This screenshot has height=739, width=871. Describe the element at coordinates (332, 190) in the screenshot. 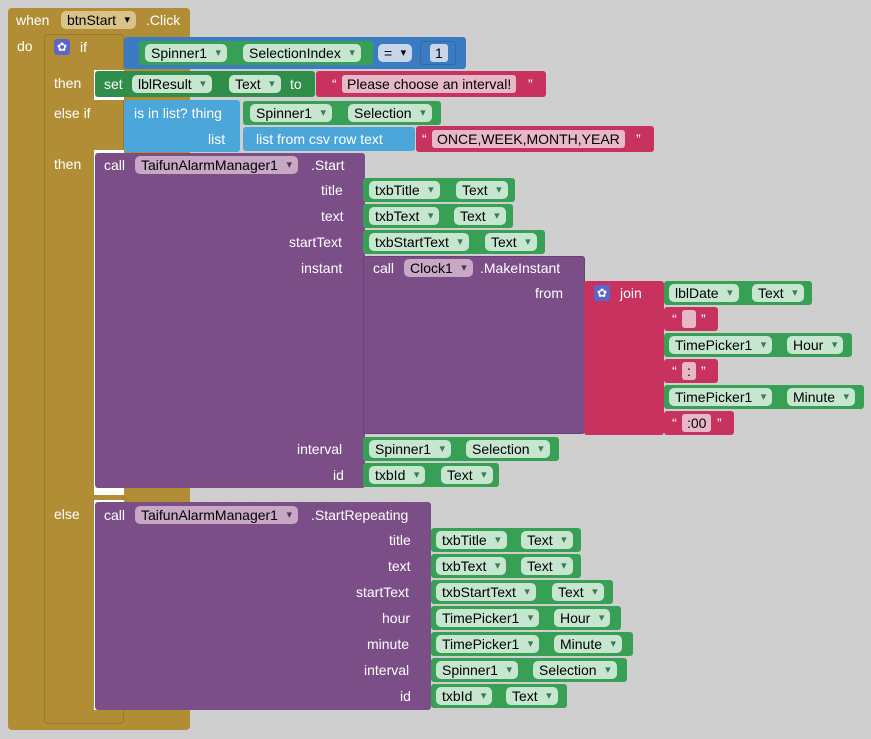

I see `param-title-label: title` at that location.